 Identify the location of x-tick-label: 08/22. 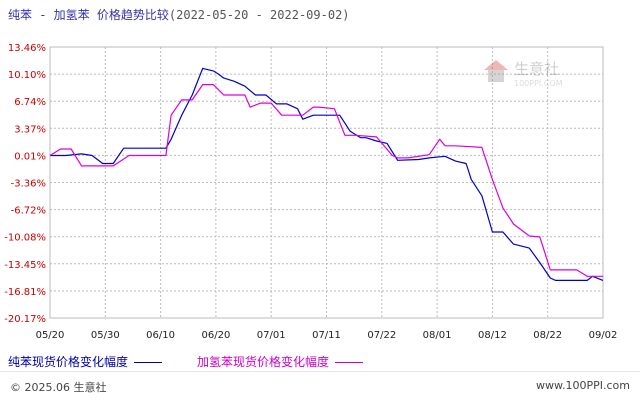
(547, 335).